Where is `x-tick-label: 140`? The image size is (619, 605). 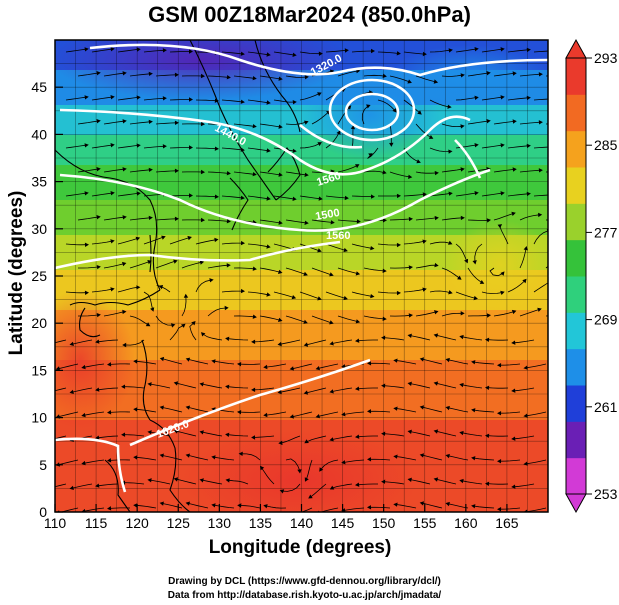 x-tick-label: 140 is located at coordinates (302, 523).